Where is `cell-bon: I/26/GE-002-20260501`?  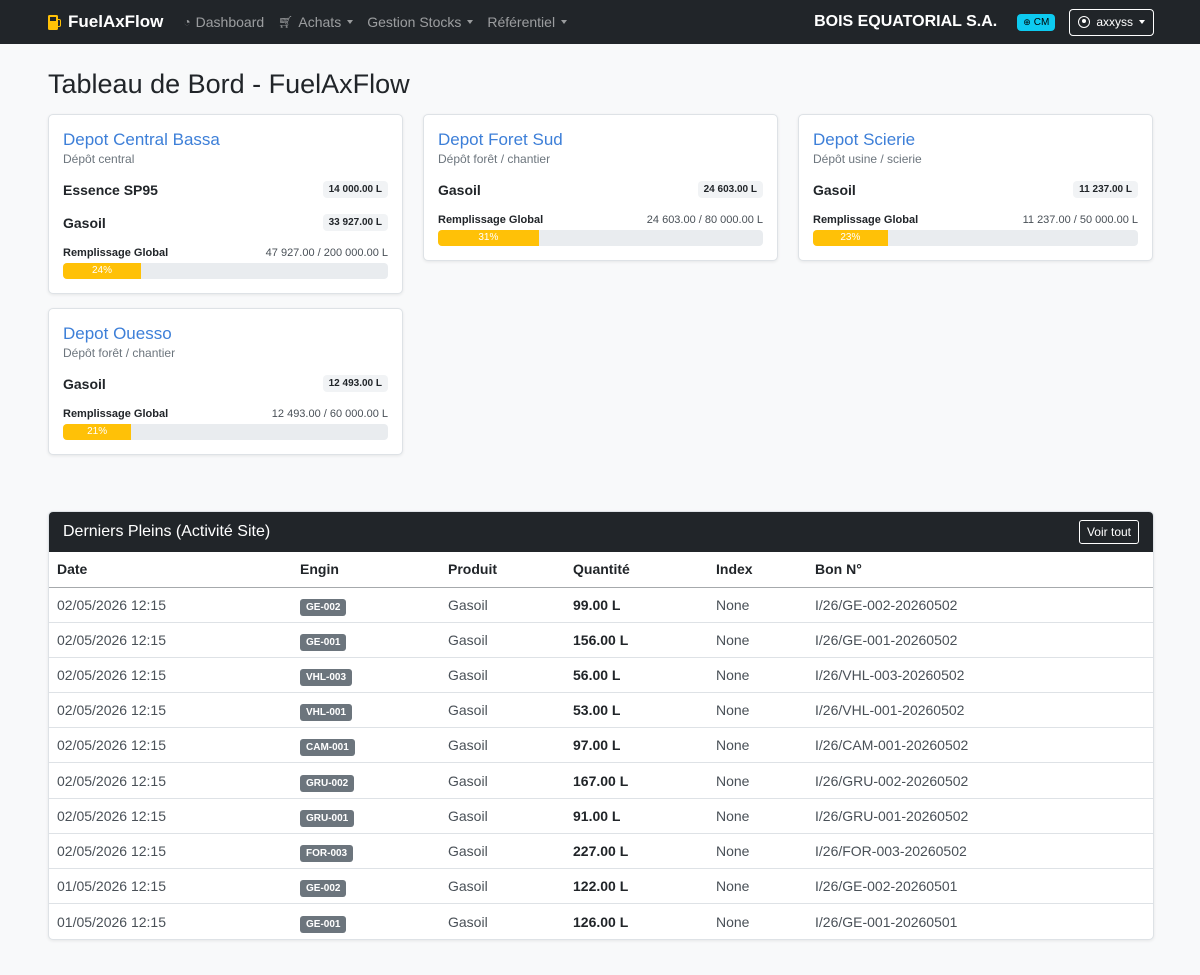 cell-bon: I/26/GE-002-20260501 is located at coordinates (980, 886).